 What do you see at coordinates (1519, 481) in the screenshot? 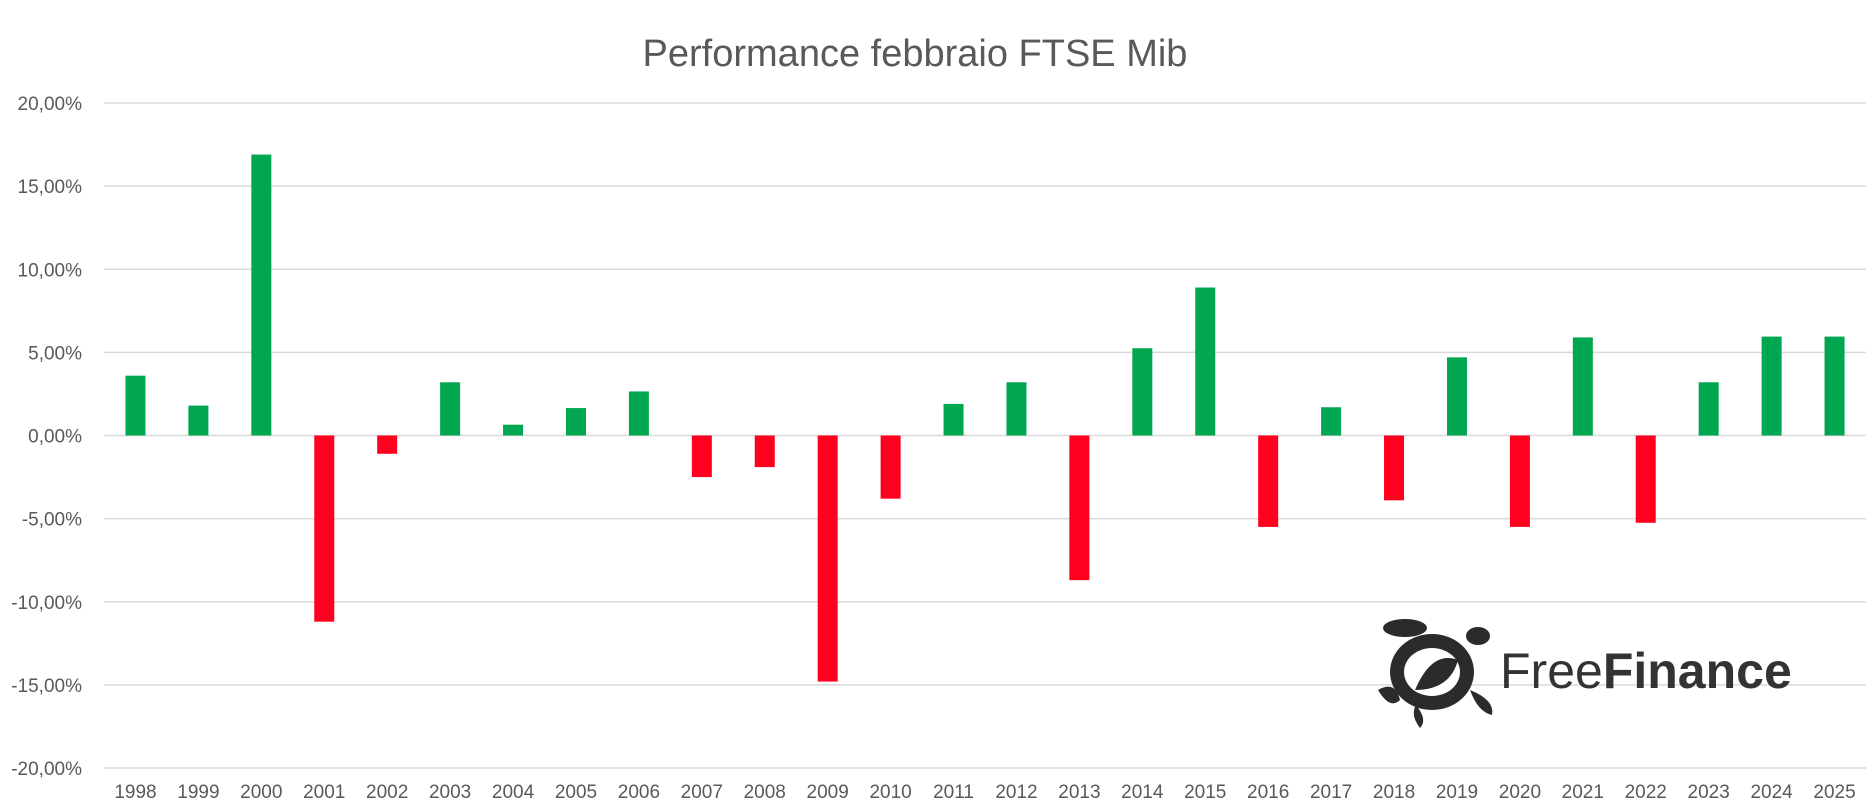
I see `bar-2020` at bounding box center [1519, 481].